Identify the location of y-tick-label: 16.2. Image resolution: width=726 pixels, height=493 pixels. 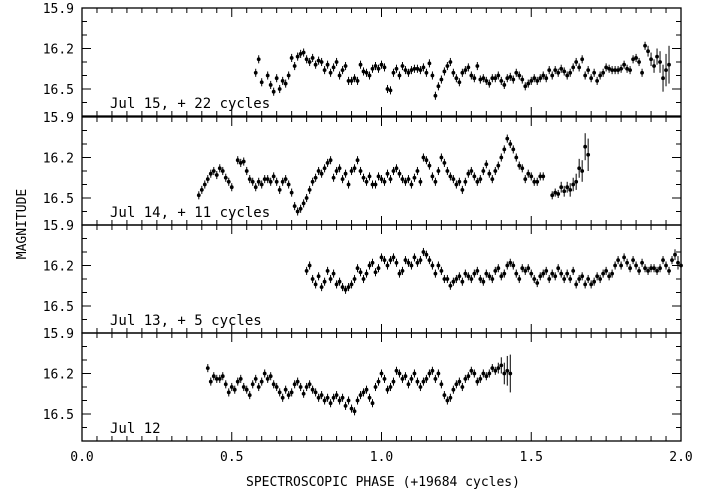
(58, 375).